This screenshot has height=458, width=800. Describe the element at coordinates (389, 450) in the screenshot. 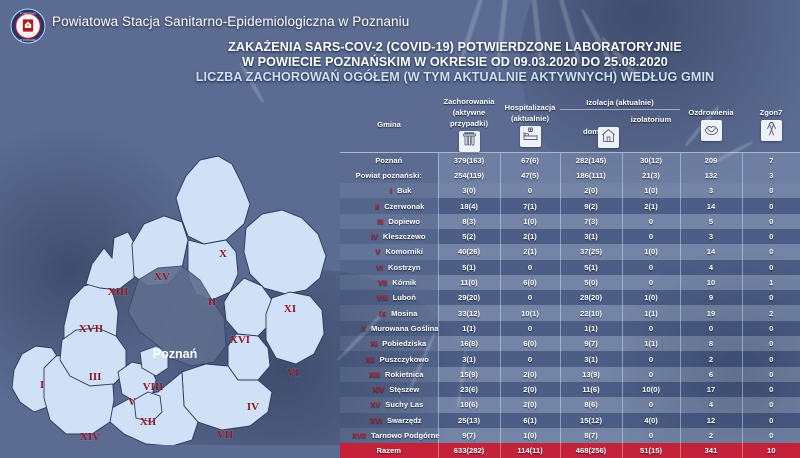

I see `row-gmina-name: Razem` at that location.